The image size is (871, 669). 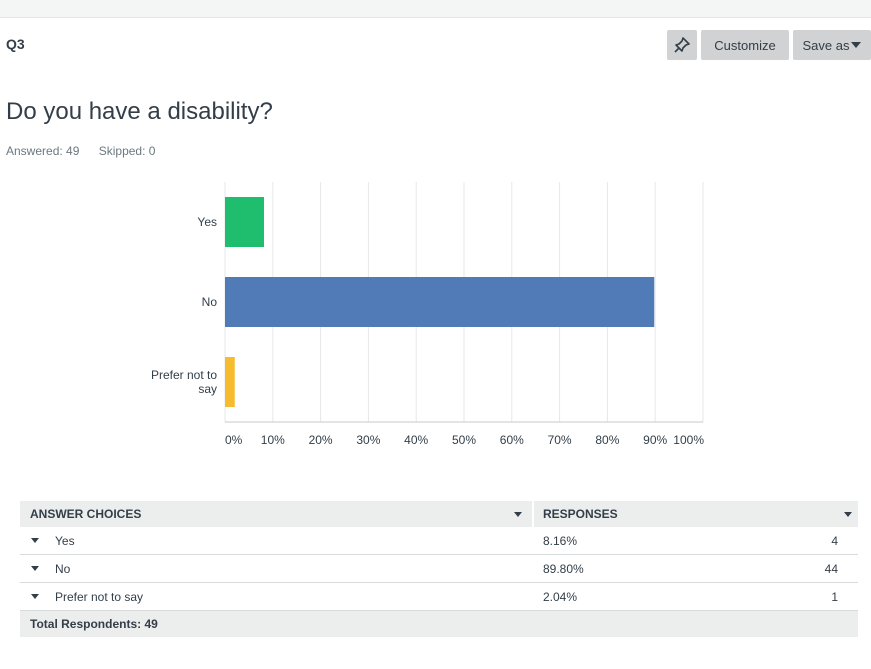 I want to click on answer-label: Prefer not to say, so click(x=99, y=596).